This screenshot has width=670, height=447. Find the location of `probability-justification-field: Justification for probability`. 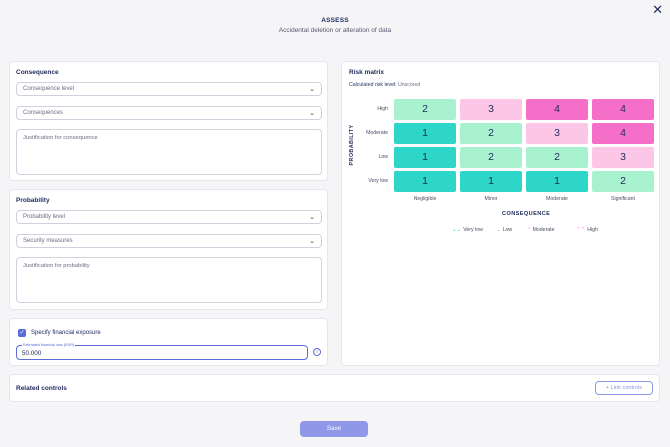

probability-justification-field: Justification for probability is located at coordinates (169, 280).